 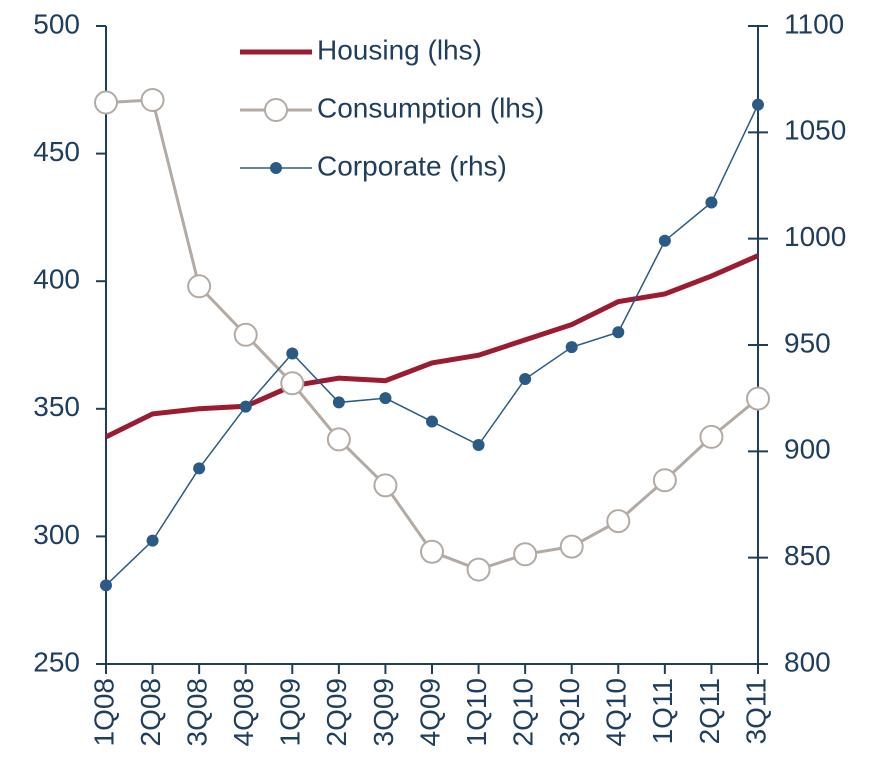 What do you see at coordinates (662, 711) in the screenshot?
I see `x-tick-label: 1Q11` at bounding box center [662, 711].